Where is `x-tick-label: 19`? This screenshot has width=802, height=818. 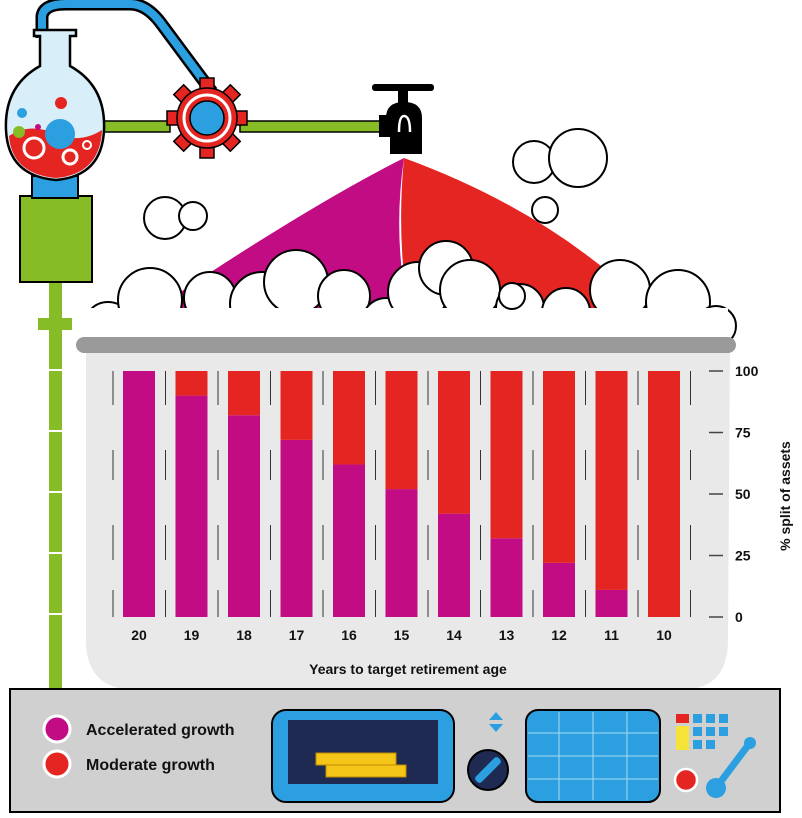
x-tick-label: 19 is located at coordinates (192, 635).